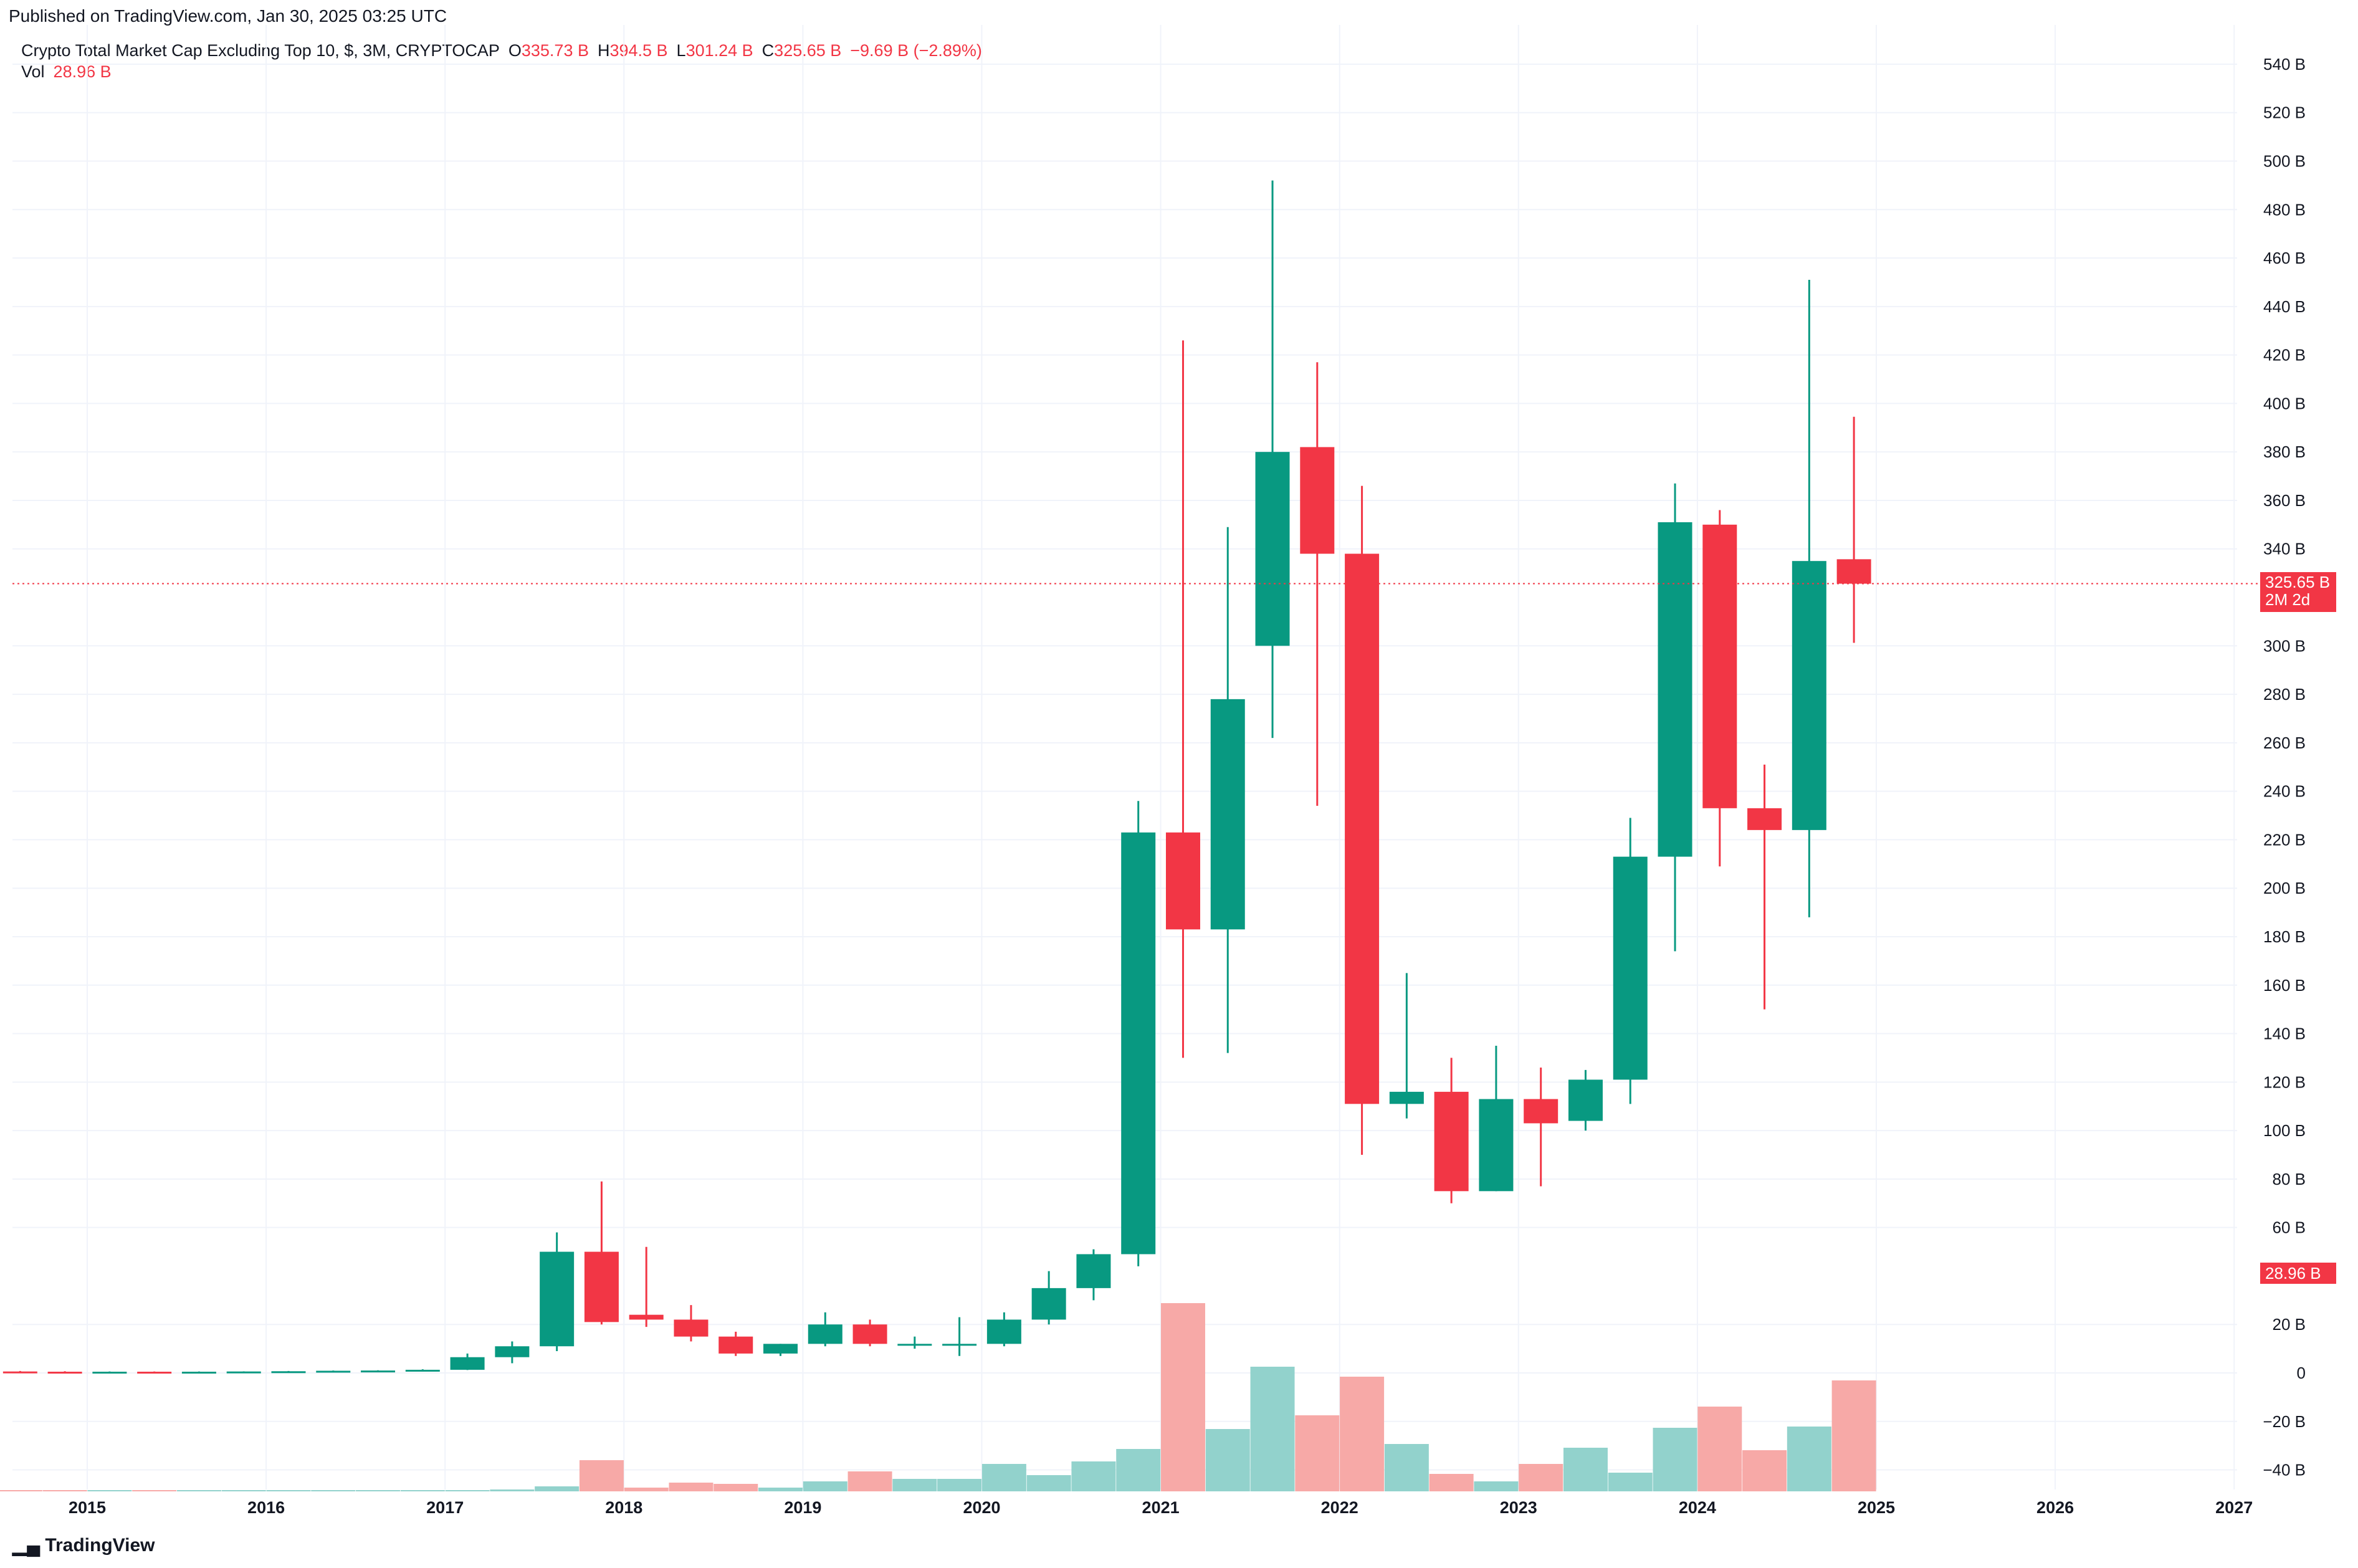 The image size is (2358, 1568). Describe the element at coordinates (2289, 1227) in the screenshot. I see `y-tick-label: 60 B` at that location.